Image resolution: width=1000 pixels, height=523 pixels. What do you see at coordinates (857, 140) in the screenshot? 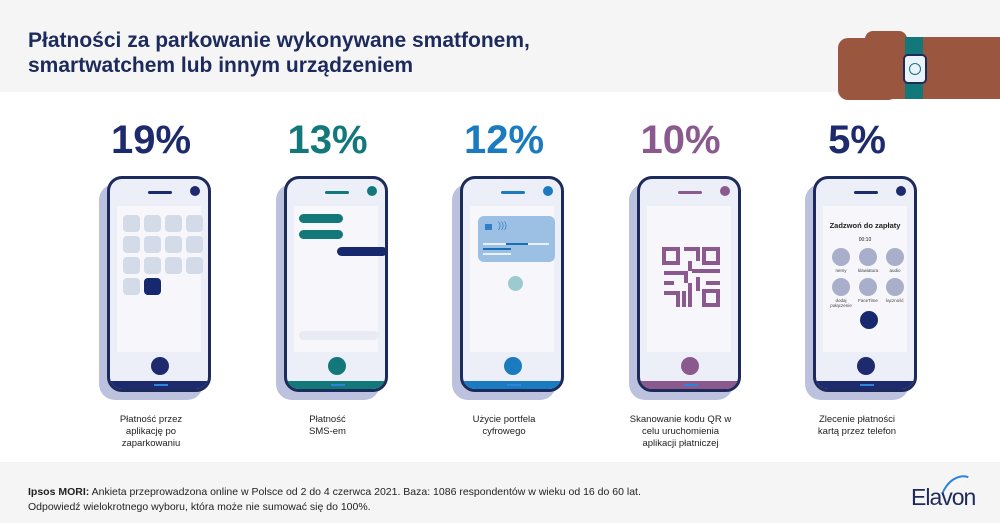
I see `percent-value: 5%` at bounding box center [857, 140].